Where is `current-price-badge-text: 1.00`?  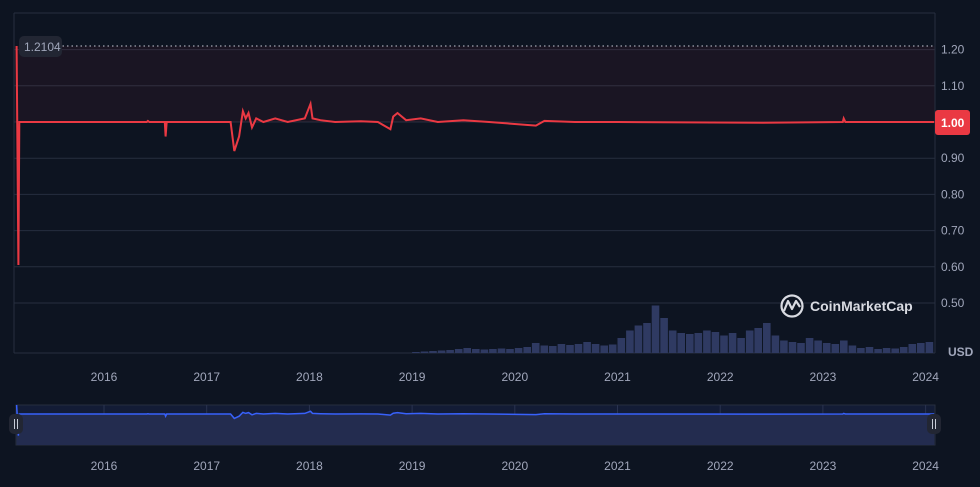 current-price-badge-text: 1.00 is located at coordinates (953, 123).